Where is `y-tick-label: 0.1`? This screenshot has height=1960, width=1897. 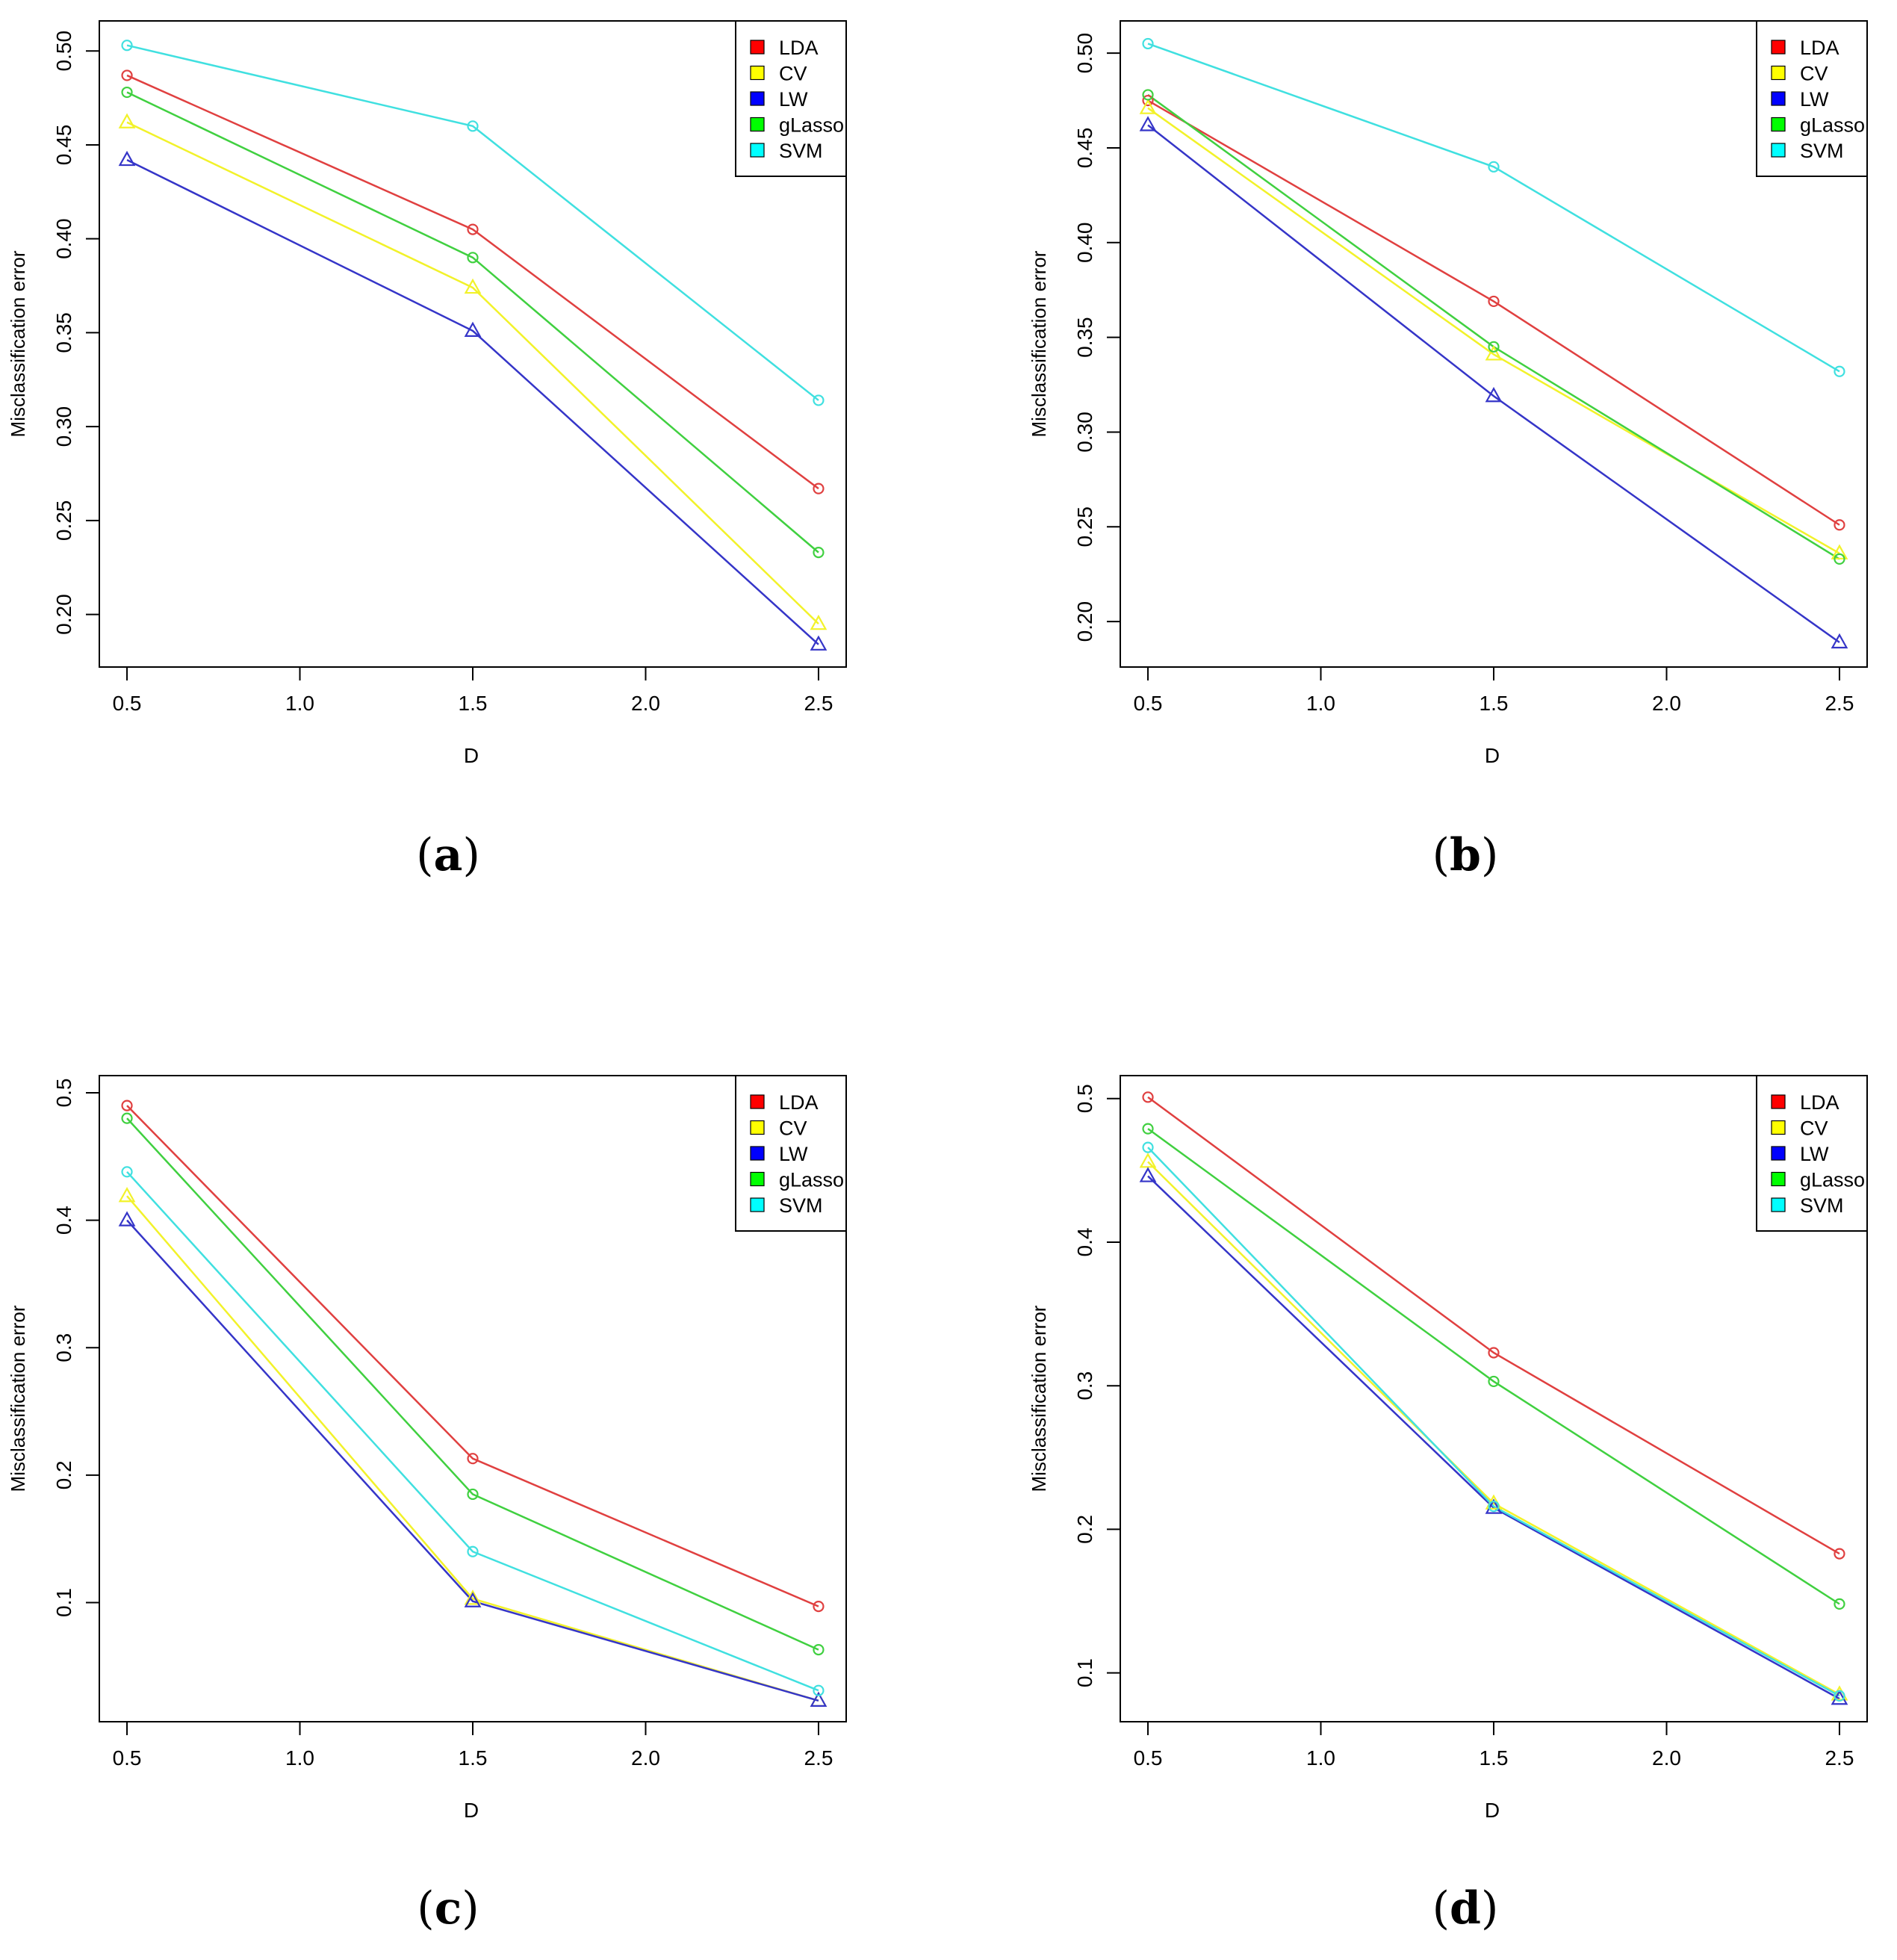
y-tick-label: 0.1 is located at coordinates (63, 1602).